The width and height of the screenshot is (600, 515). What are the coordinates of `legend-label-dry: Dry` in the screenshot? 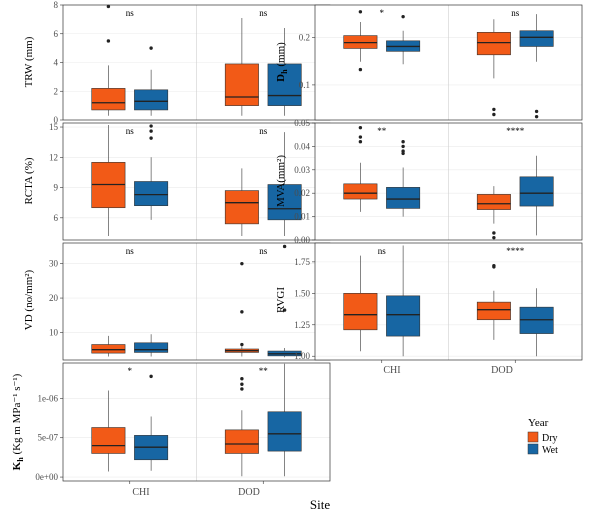 It's located at (550, 438).